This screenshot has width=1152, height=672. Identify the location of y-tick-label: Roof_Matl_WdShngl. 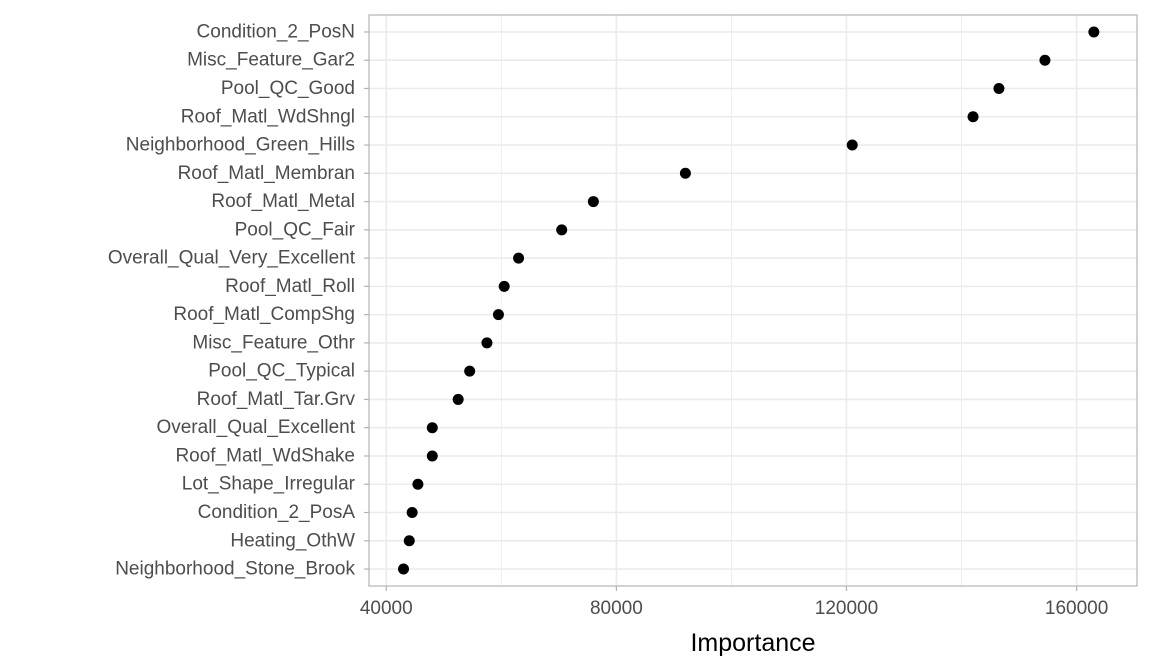
(268, 116).